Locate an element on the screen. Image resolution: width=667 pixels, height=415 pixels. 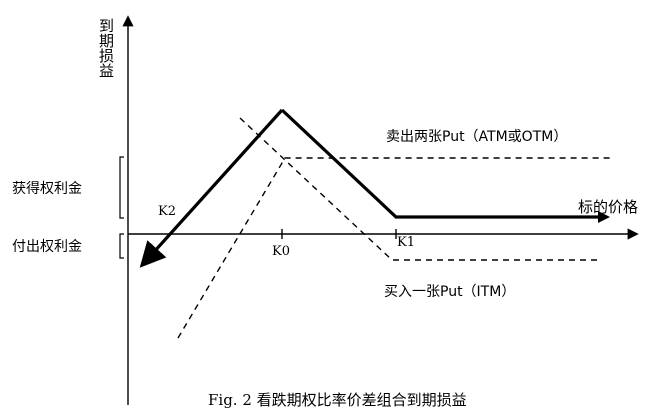
y-axis-label: 到期损益 is located at coordinates (106, 48).